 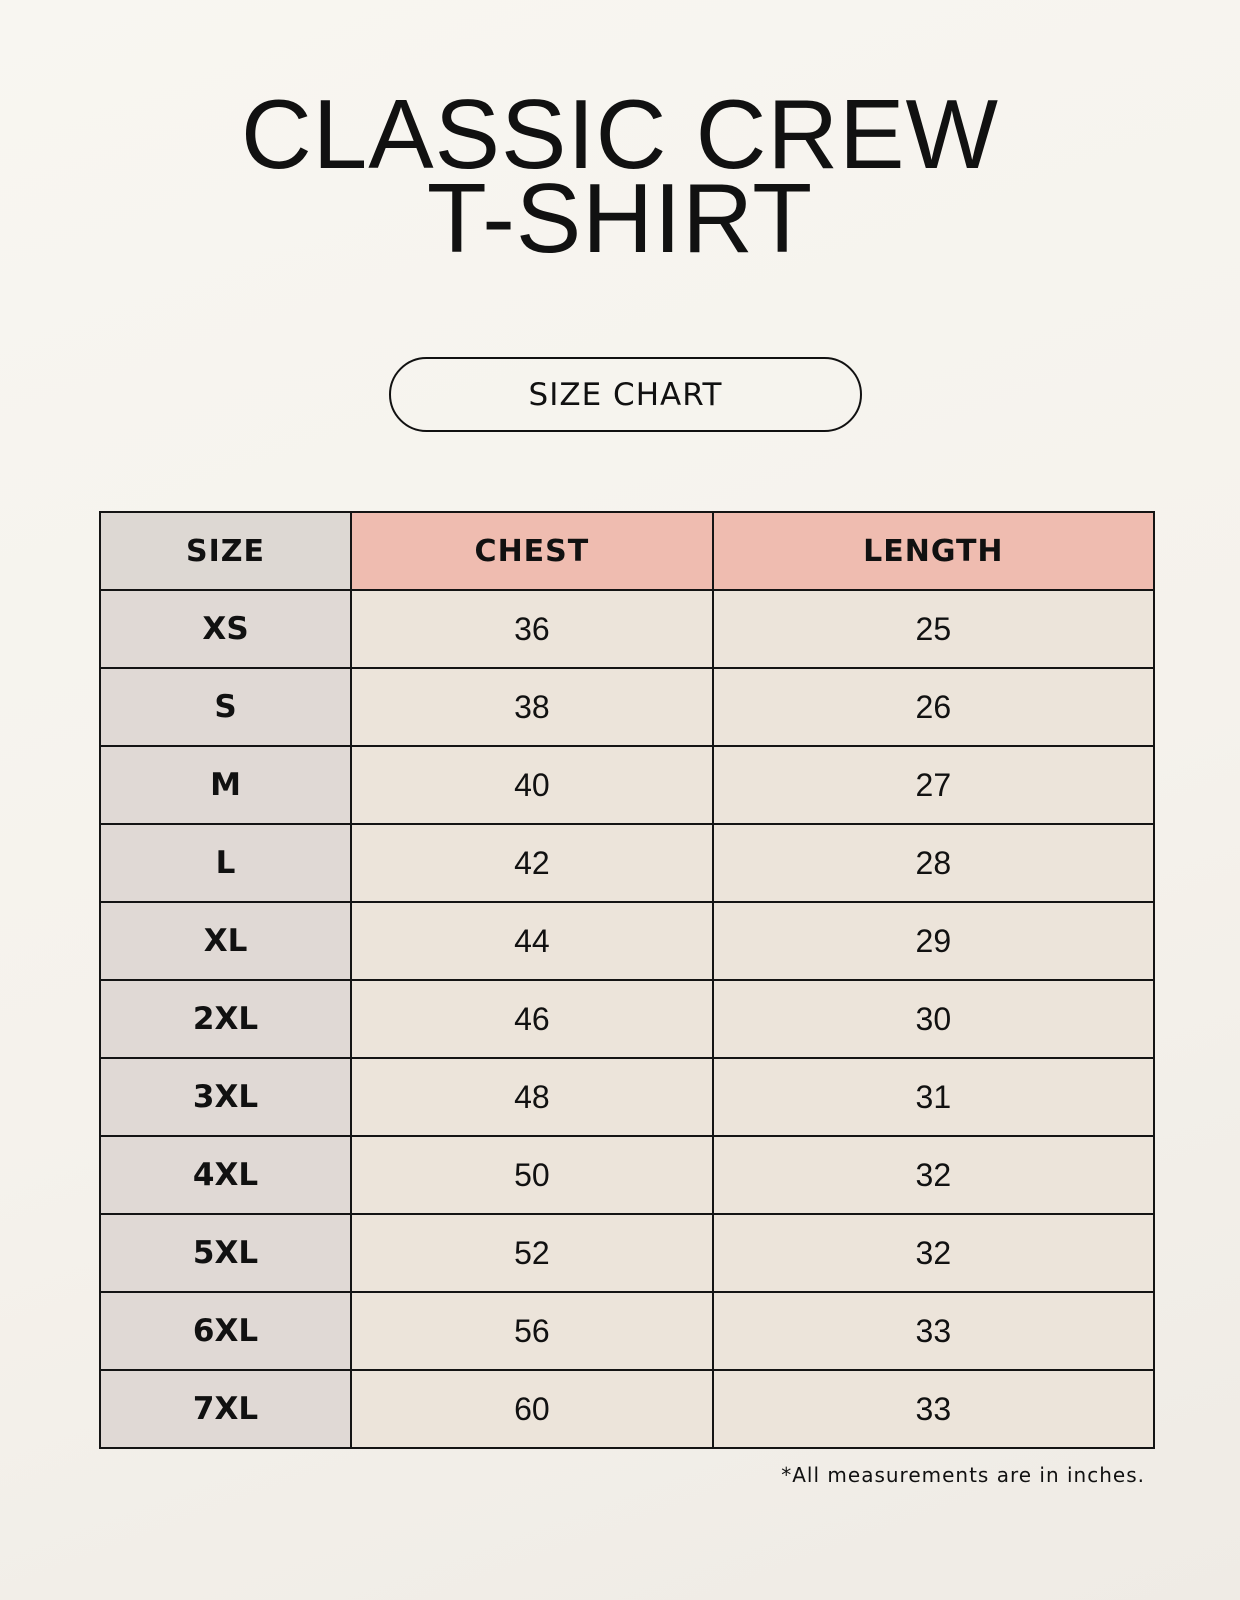 I want to click on size-cell: 7XL, so click(x=225, y=1409).